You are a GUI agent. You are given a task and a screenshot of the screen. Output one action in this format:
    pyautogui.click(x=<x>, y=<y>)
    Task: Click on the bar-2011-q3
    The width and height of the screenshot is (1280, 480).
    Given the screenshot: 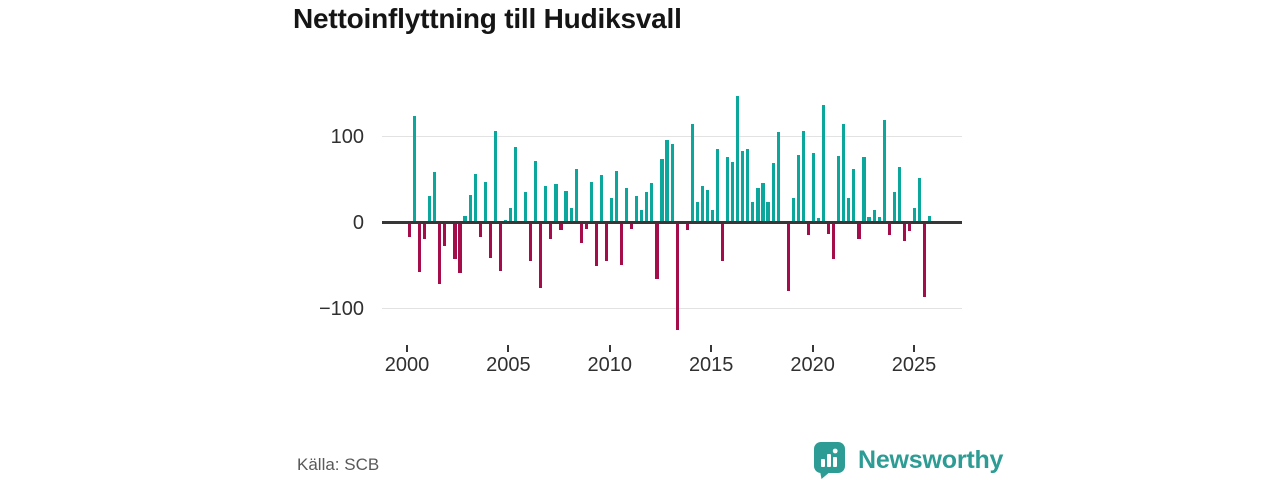 What is the action you would take?
    pyautogui.click(x=642, y=216)
    